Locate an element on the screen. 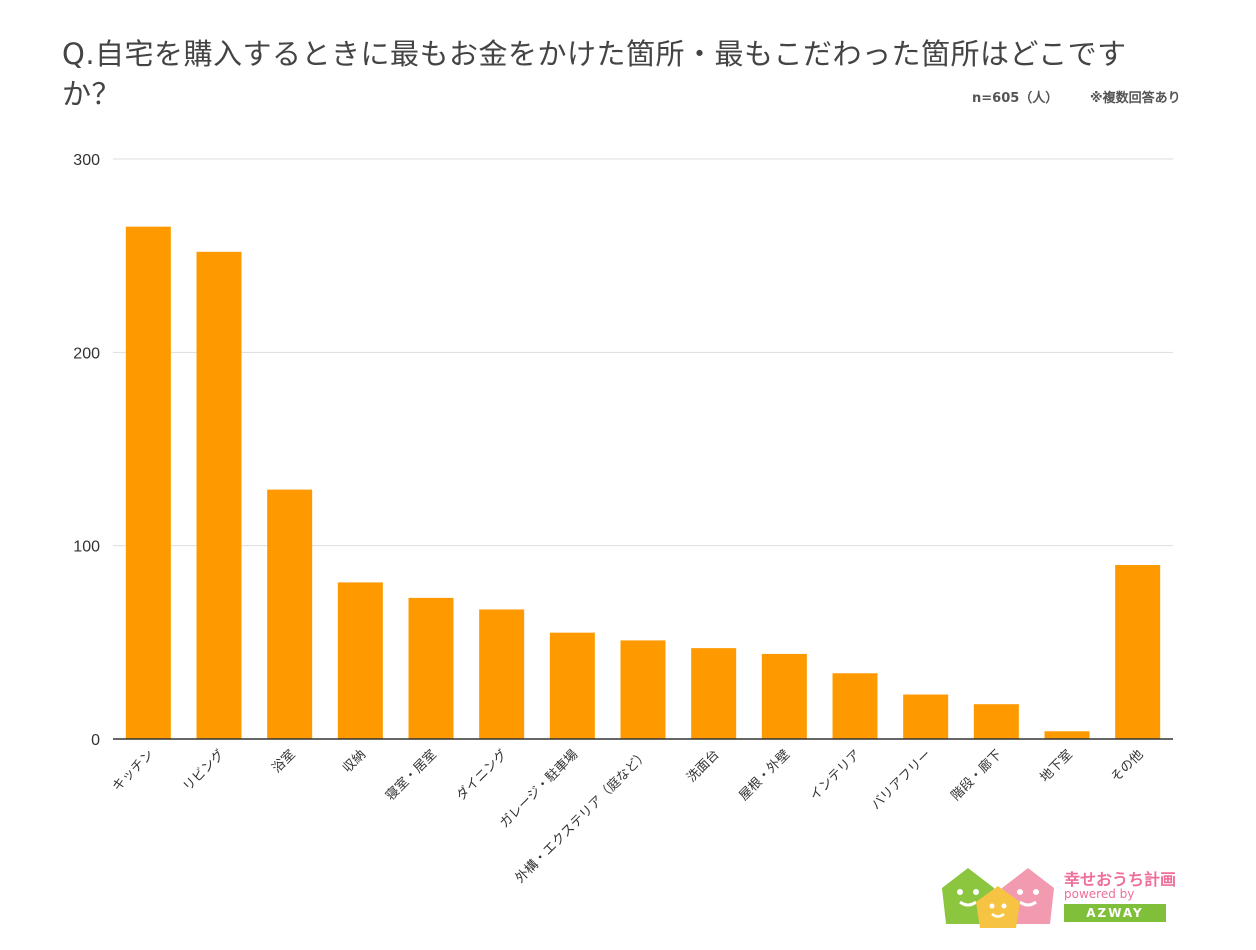 The width and height of the screenshot is (1256, 950). logo-title: 幸せおうち計画 is located at coordinates (1120, 879).